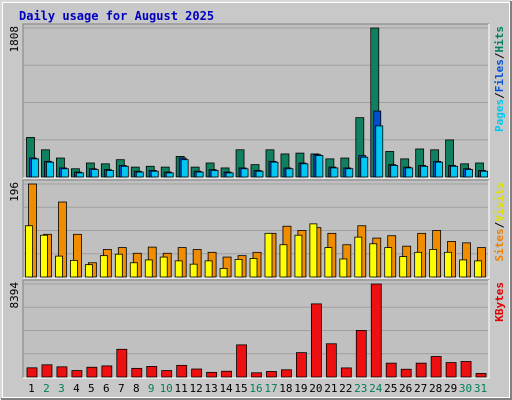 The height and width of the screenshot is (400, 512). I want to click on day-label-29: 29, so click(450, 388).